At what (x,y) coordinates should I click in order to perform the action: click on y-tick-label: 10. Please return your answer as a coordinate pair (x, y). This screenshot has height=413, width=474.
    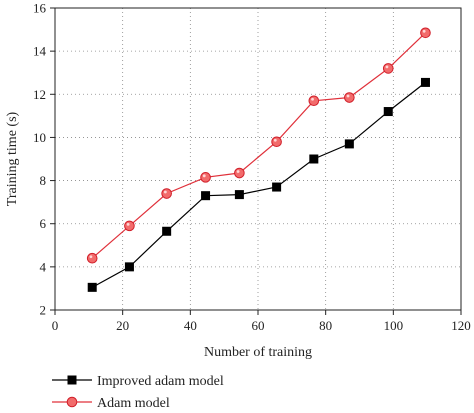
    Looking at the image, I should click on (39, 137).